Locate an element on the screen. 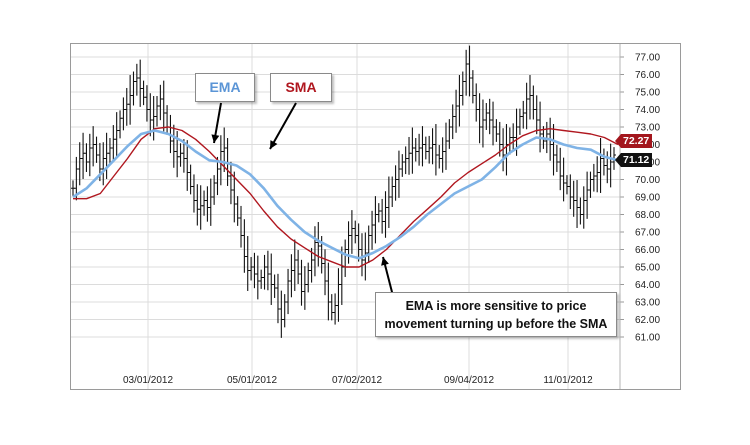 The width and height of the screenshot is (750, 445). y-tick-label: 68.00 is located at coordinates (647, 215).